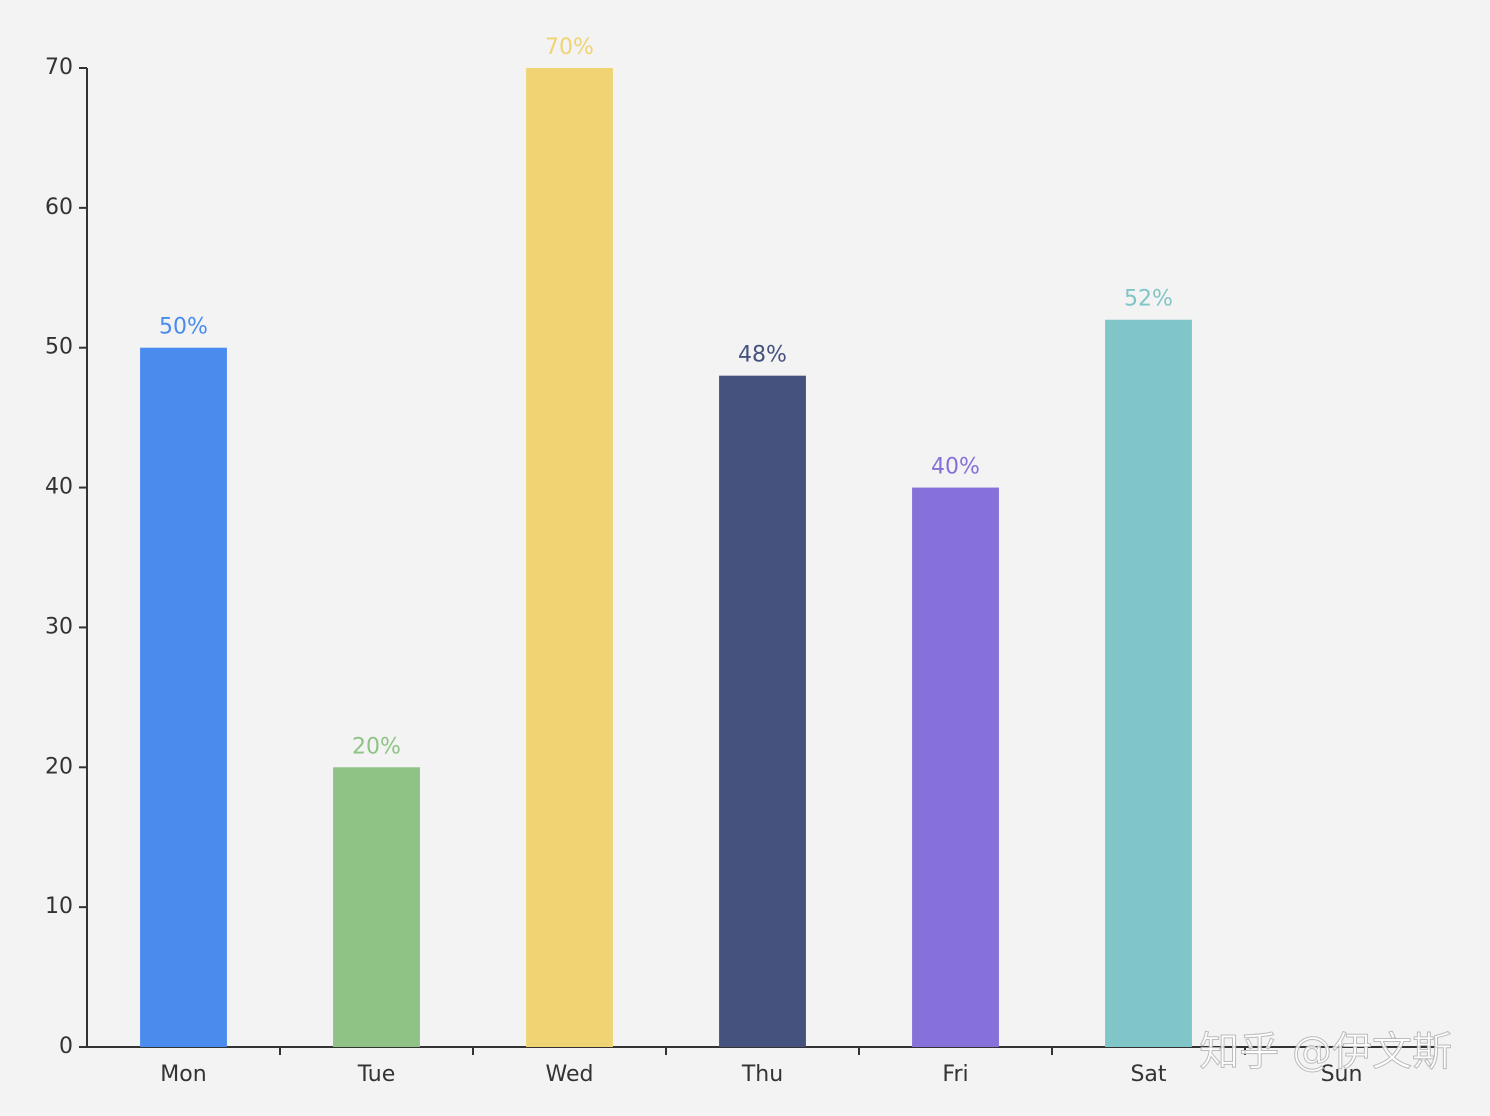 The width and height of the screenshot is (1490, 1116). I want to click on x-tick-label: Sat, so click(1148, 1074).